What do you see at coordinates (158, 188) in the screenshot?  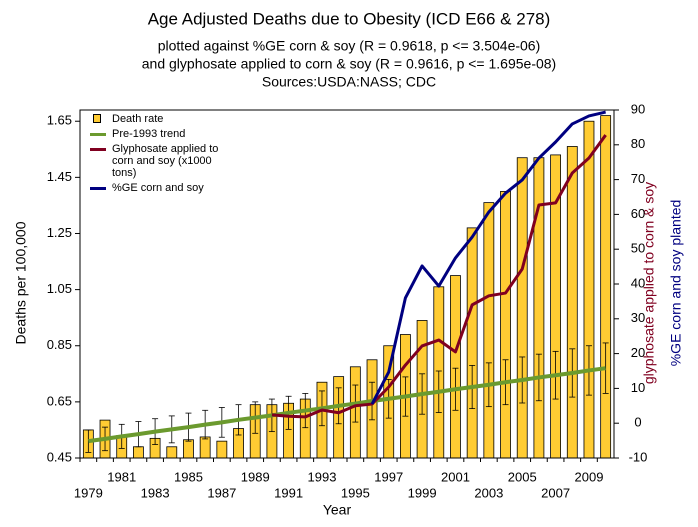 I see `legend-label: %GE corn and soy` at bounding box center [158, 188].